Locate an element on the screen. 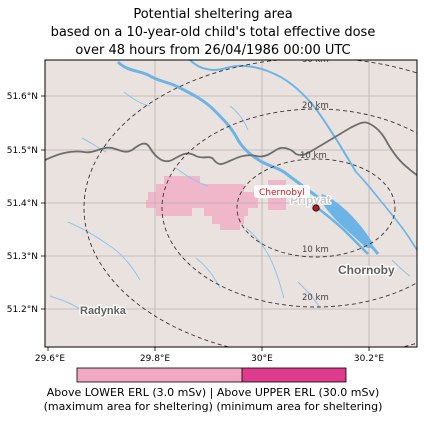 The height and width of the screenshot is (421, 426). place-label-chornobyl: Chornoby is located at coordinates (366, 270).